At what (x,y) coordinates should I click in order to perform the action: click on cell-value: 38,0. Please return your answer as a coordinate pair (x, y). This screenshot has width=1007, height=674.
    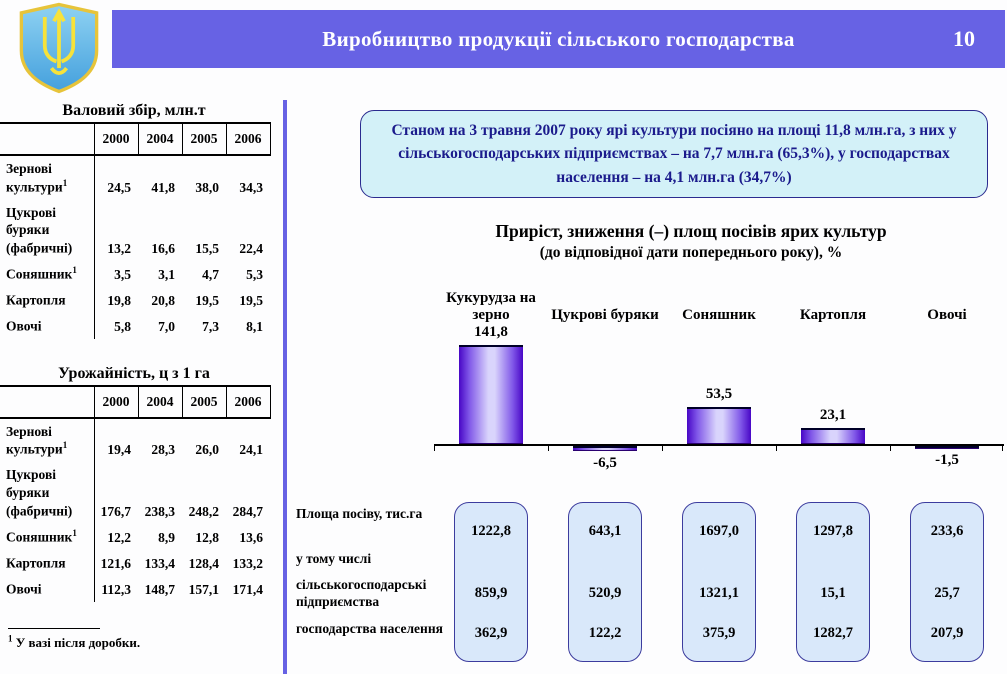
    Looking at the image, I should click on (207, 187).